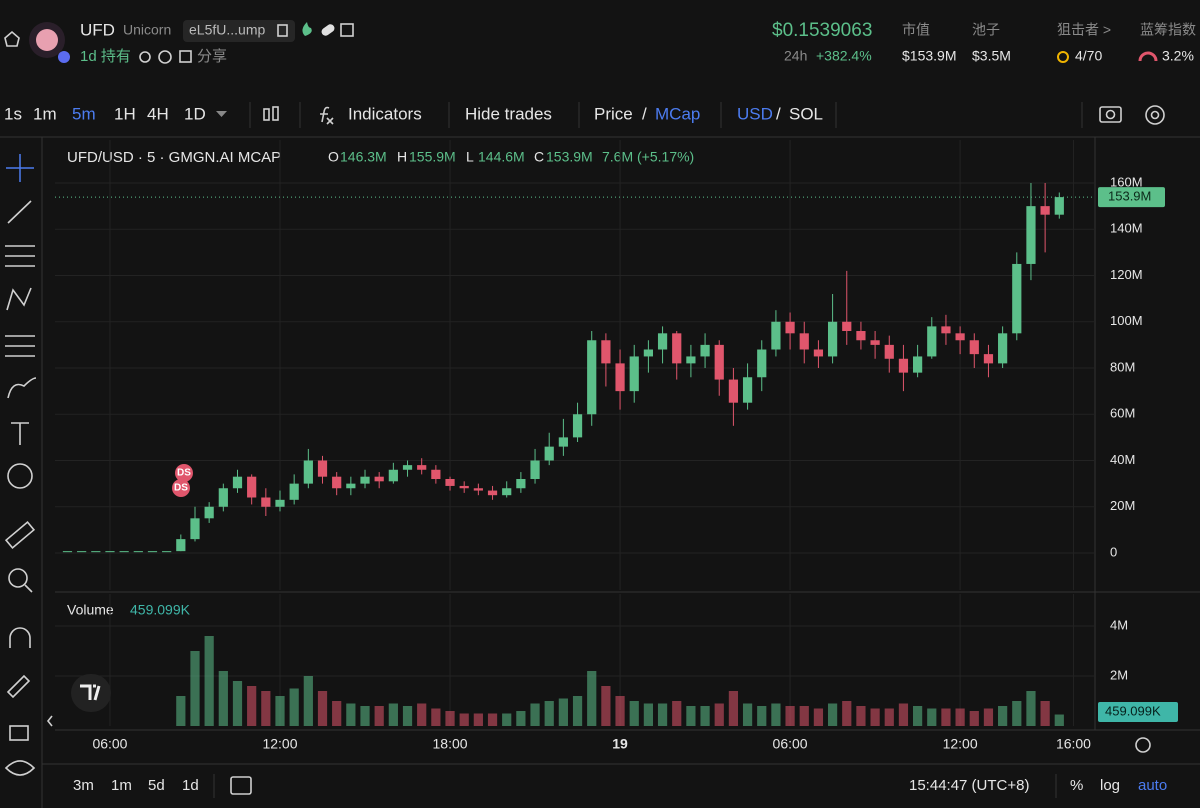 This screenshot has height=808, width=1200. Describe the element at coordinates (185, 56) in the screenshot. I see `share-icon` at that location.